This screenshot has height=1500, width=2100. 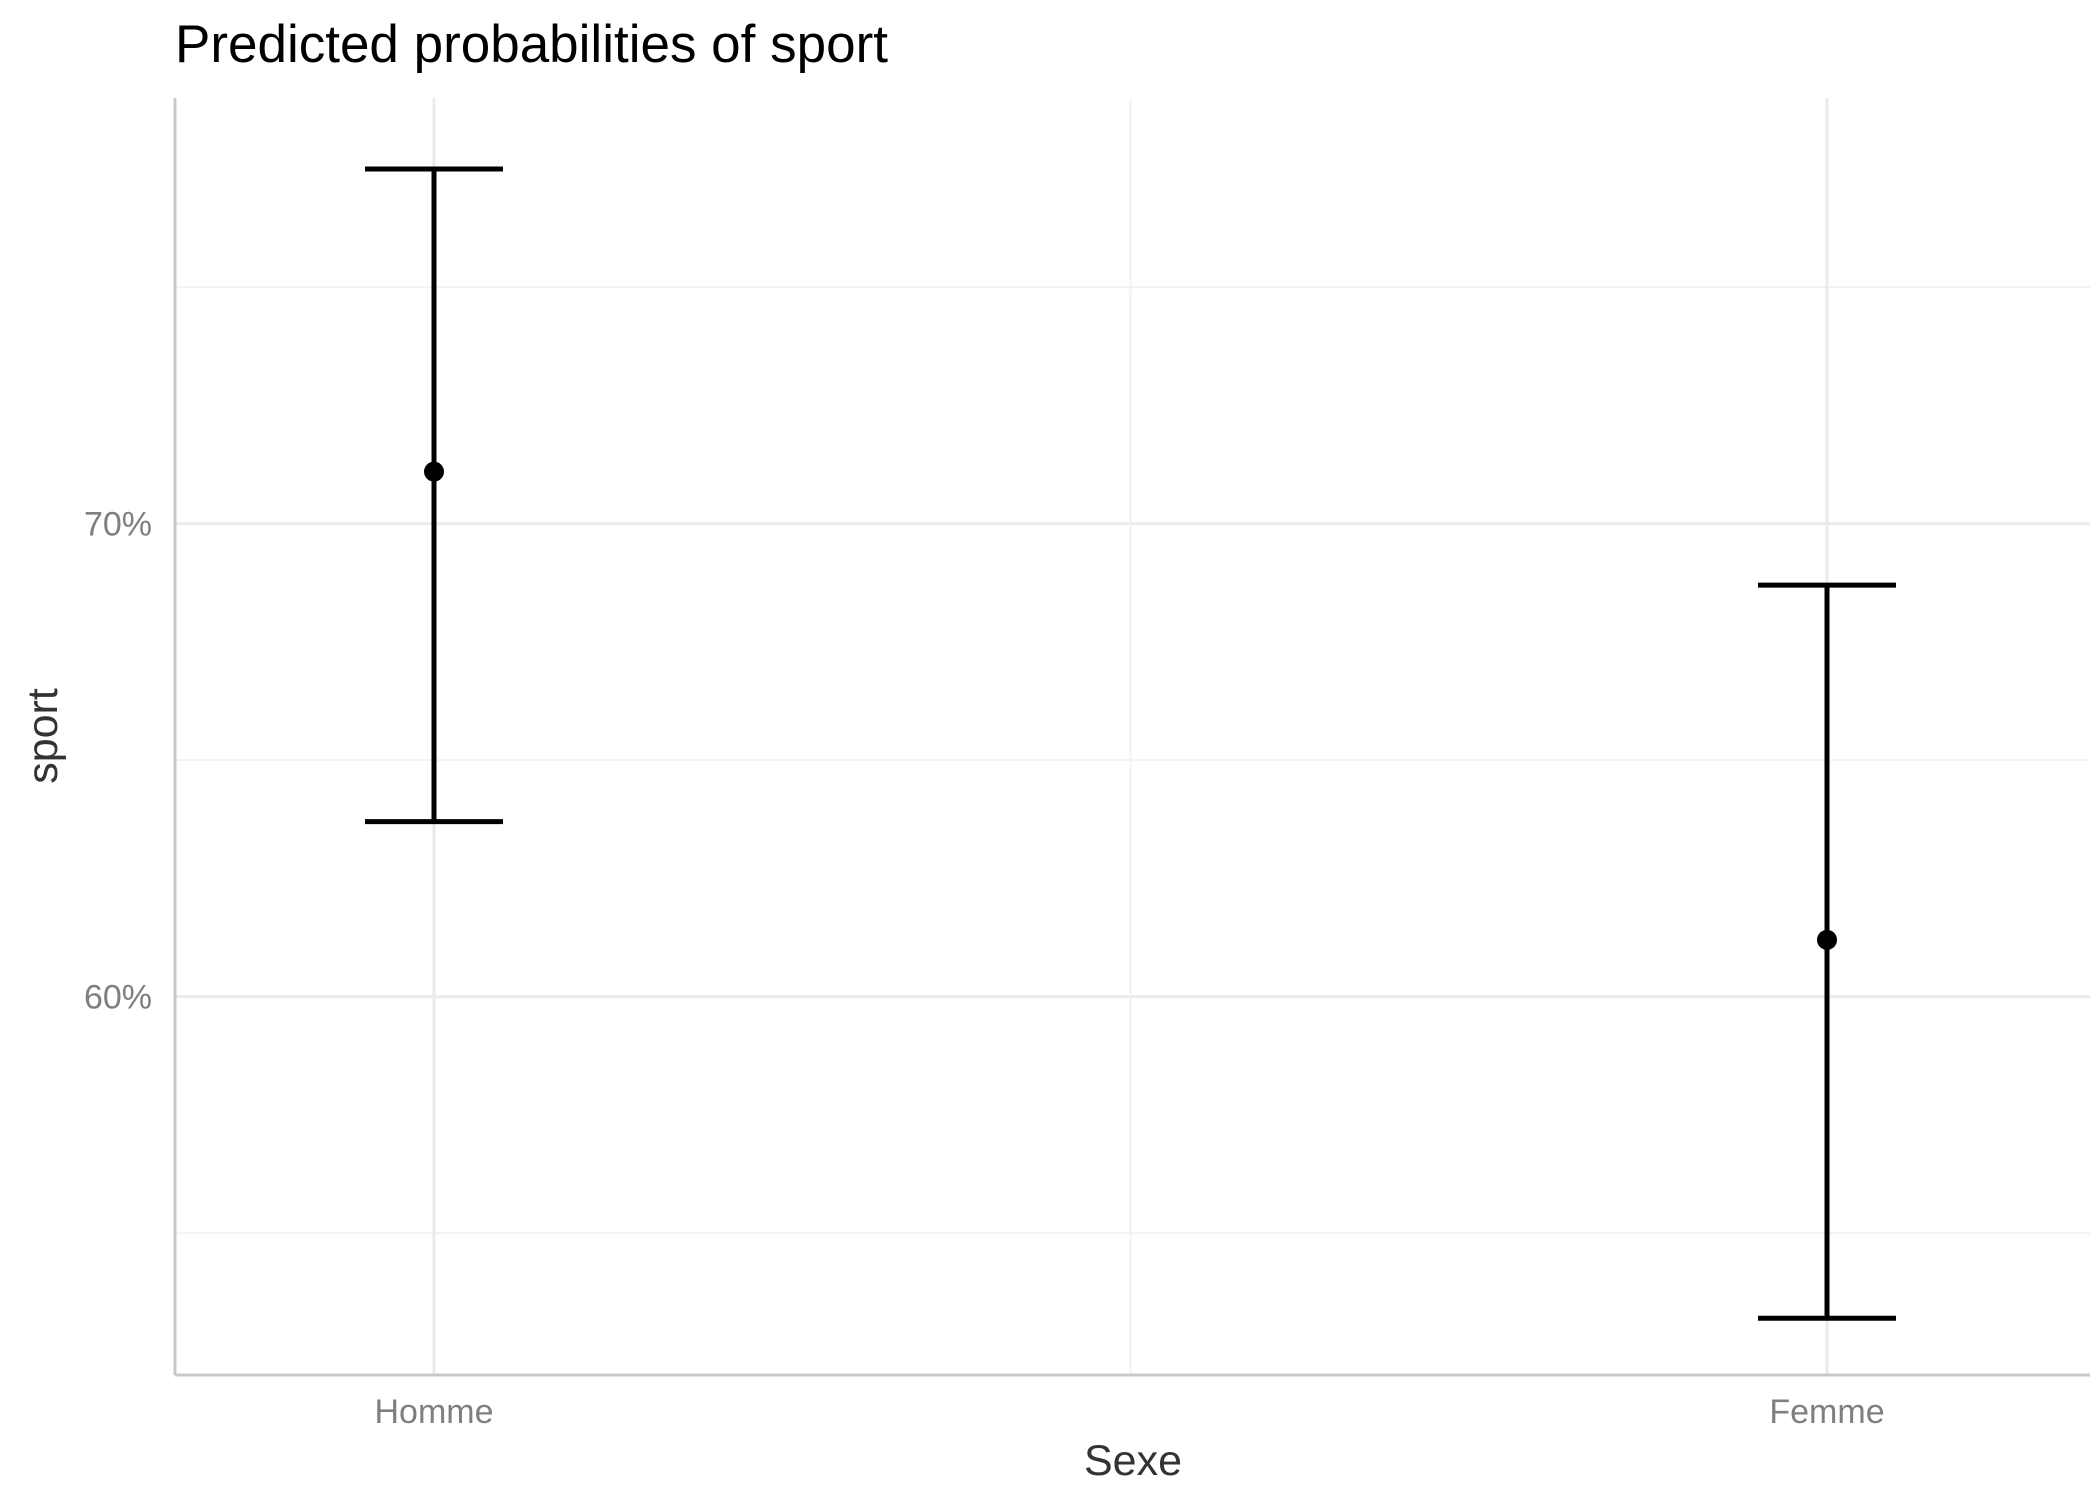 I want to click on y-tick-label: 60%, so click(x=118, y=998).